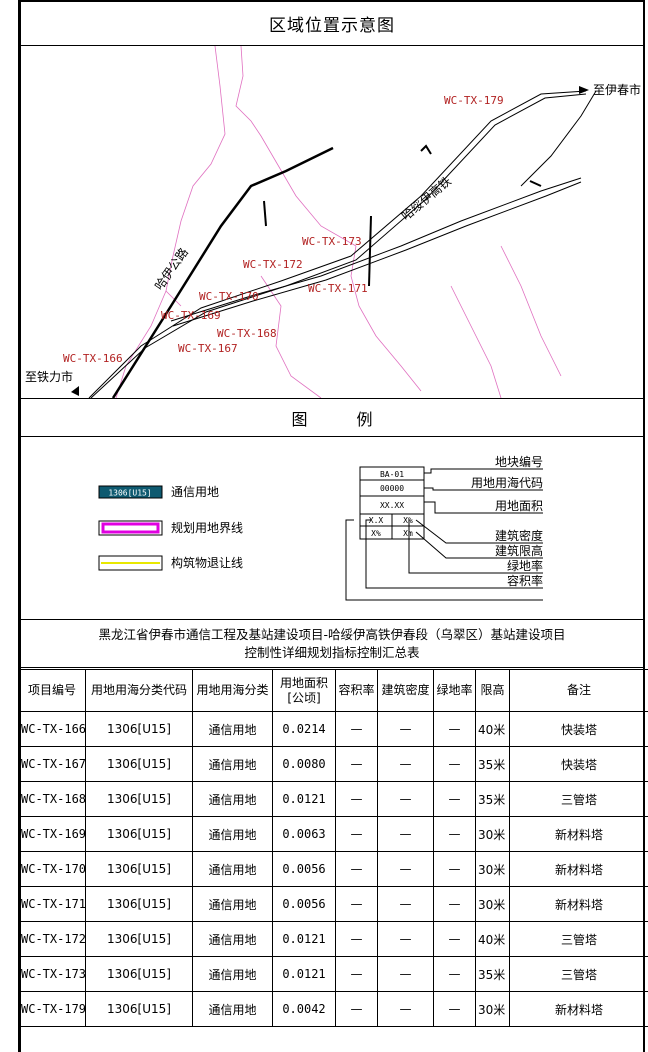  I want to click on key-area: XX.XX, so click(392, 505).